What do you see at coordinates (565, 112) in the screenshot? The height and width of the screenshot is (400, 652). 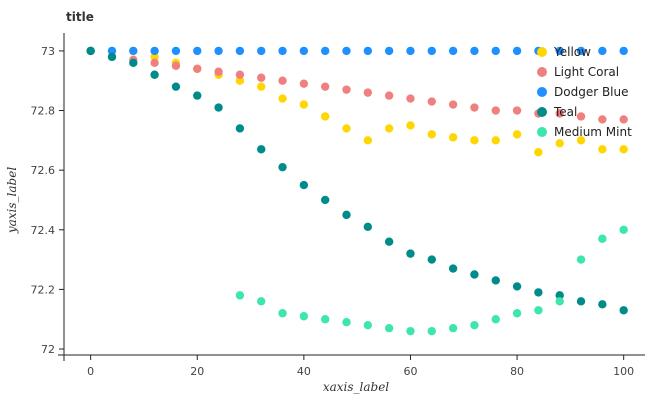 I see `legend-label: Teal` at bounding box center [565, 112].